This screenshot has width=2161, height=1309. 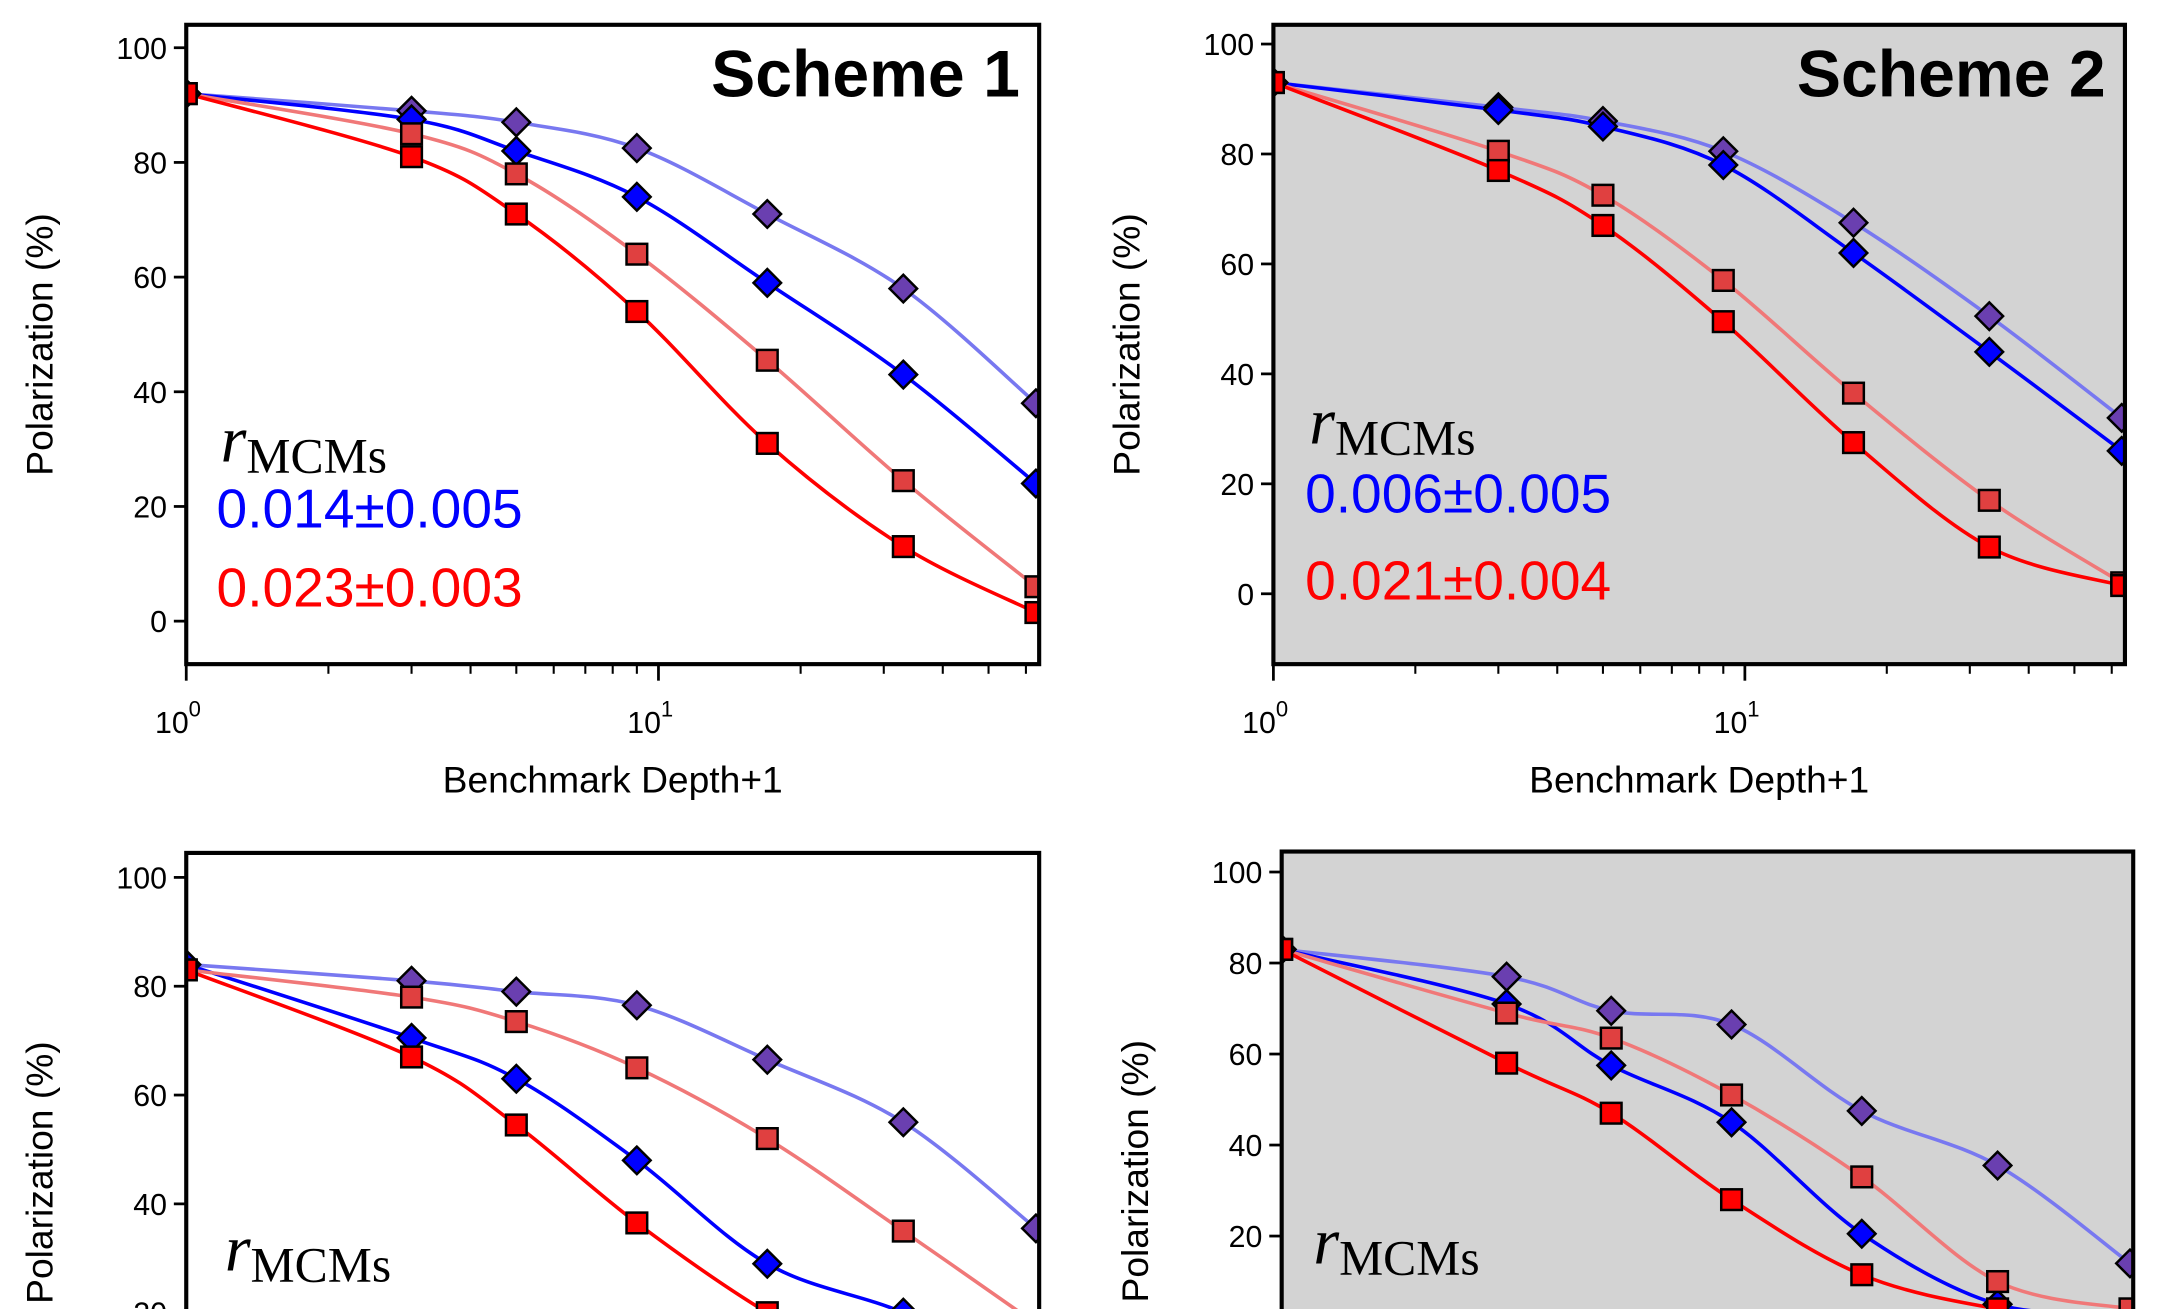 What do you see at coordinates (1282, 709) in the screenshot?
I see `tick-exponent: 0` at bounding box center [1282, 709].